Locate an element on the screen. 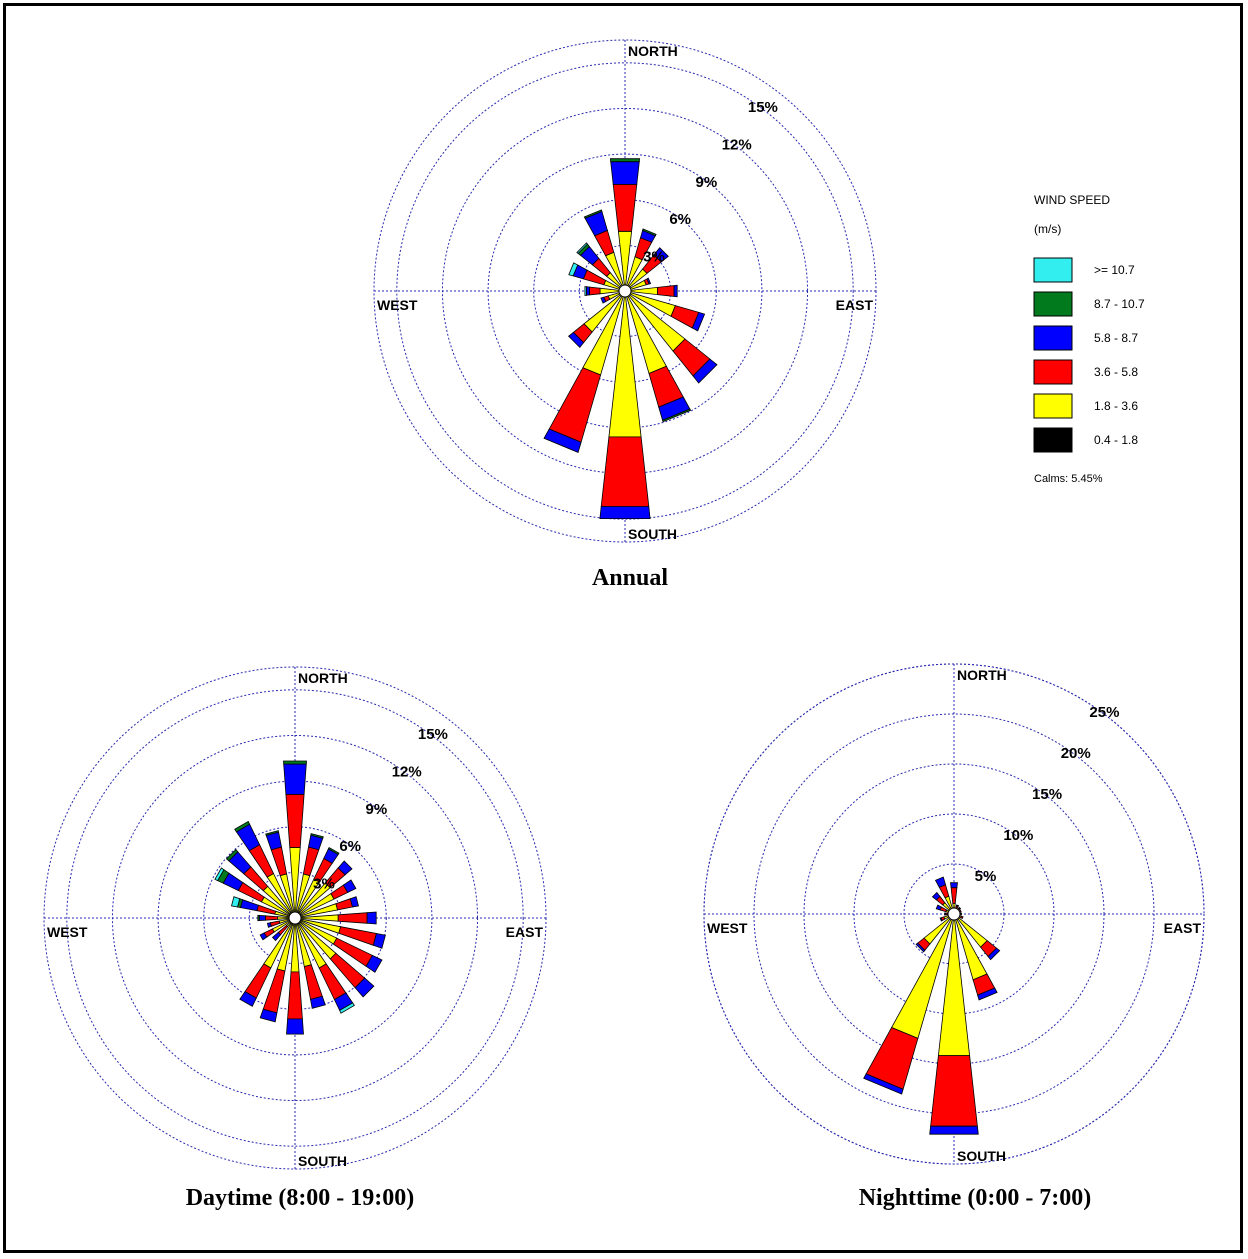  legend-calms: Calms: 5.45% is located at coordinates (1068, 479).